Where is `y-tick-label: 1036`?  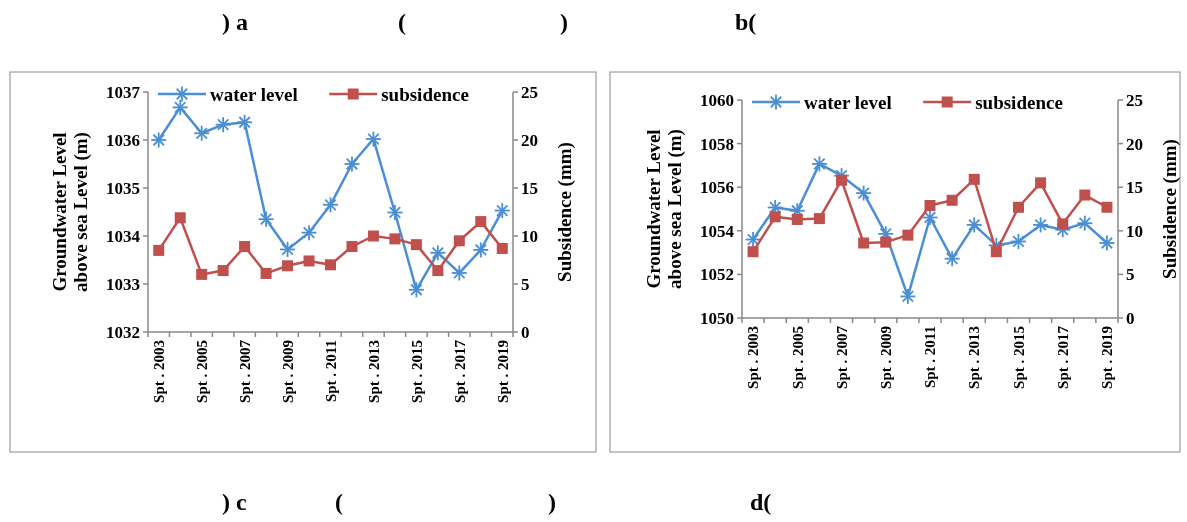 y-tick-label: 1036 is located at coordinates (123, 140).